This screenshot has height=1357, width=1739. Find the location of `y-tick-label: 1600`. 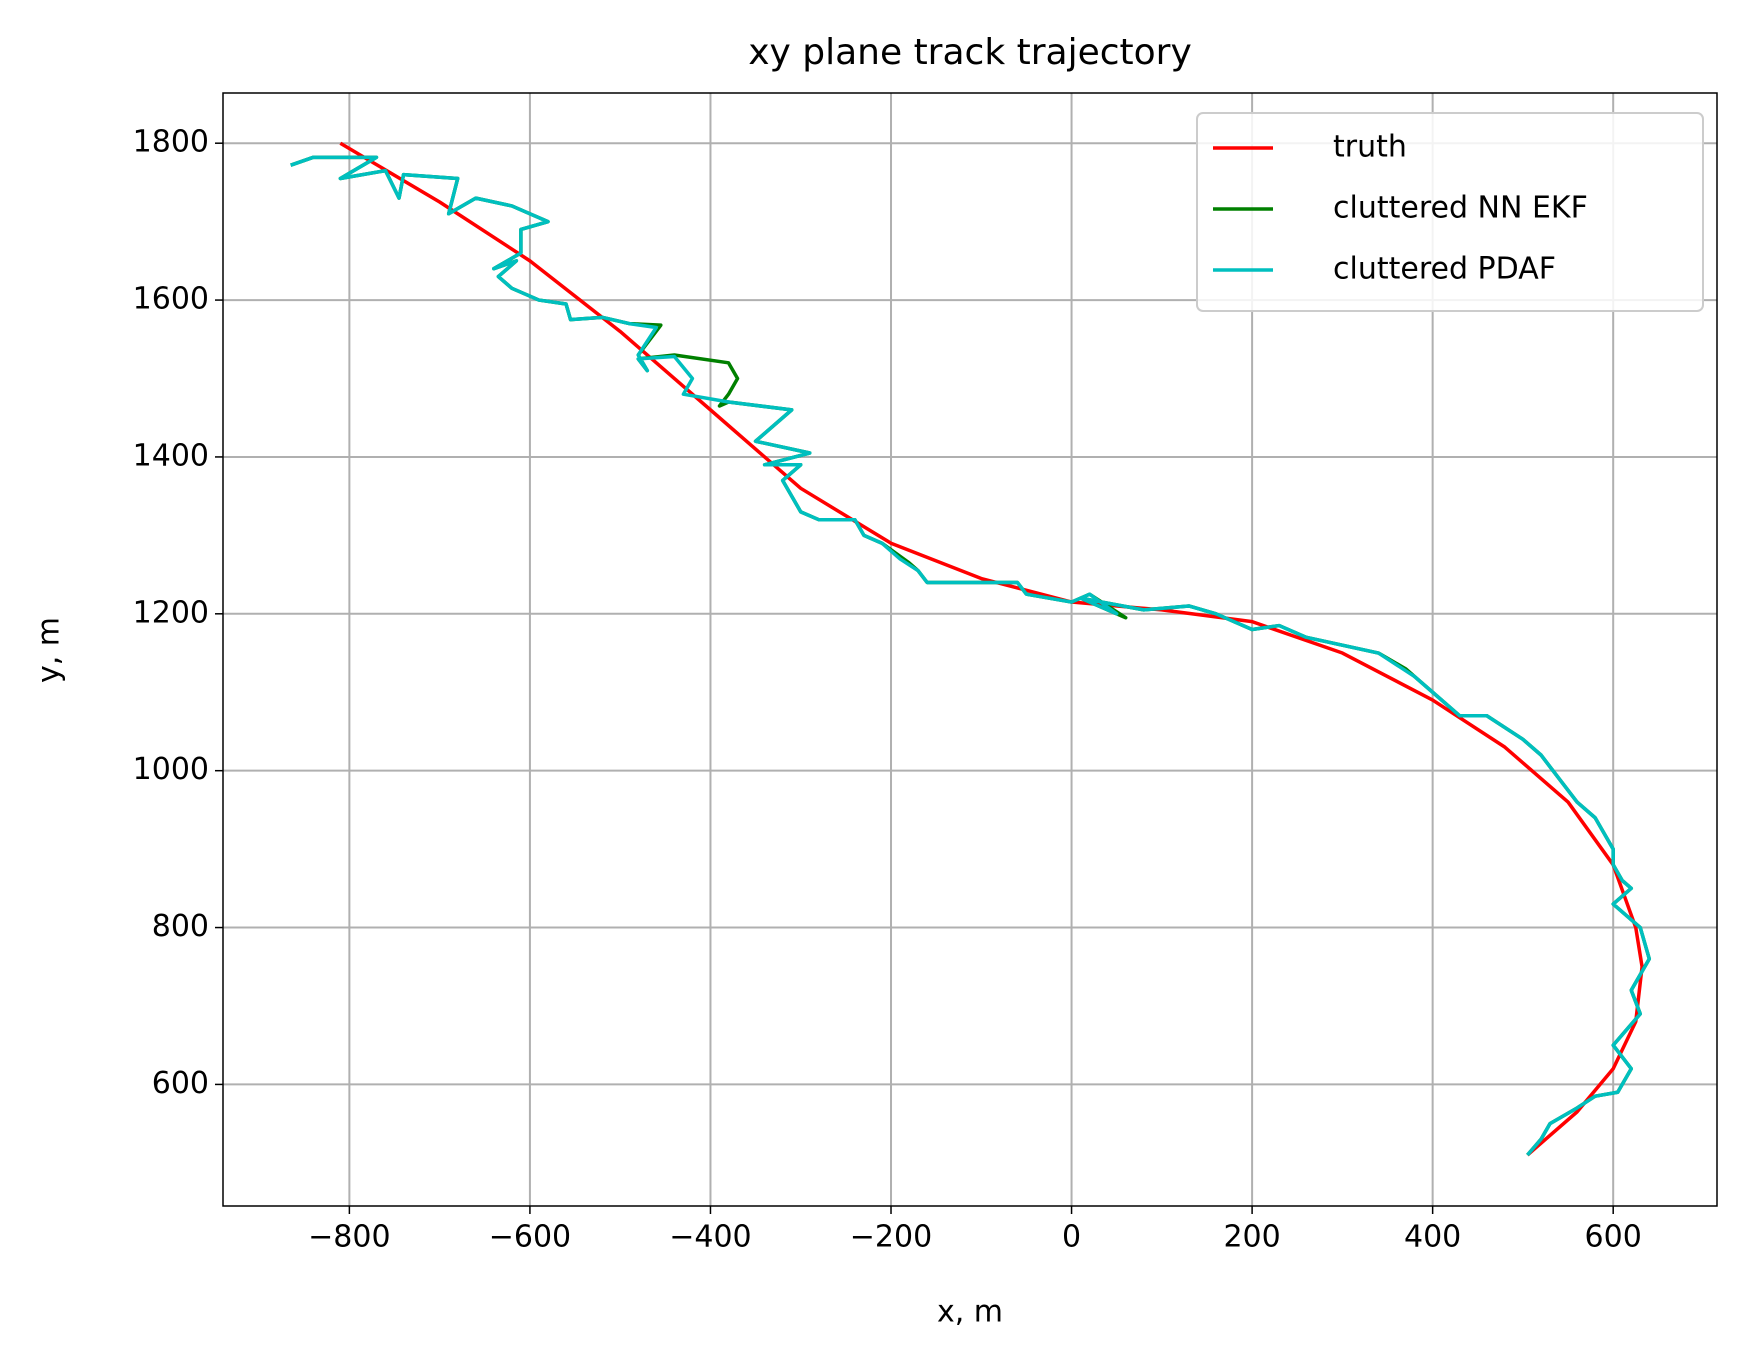

y-tick-label: 1600 is located at coordinates (171, 299).